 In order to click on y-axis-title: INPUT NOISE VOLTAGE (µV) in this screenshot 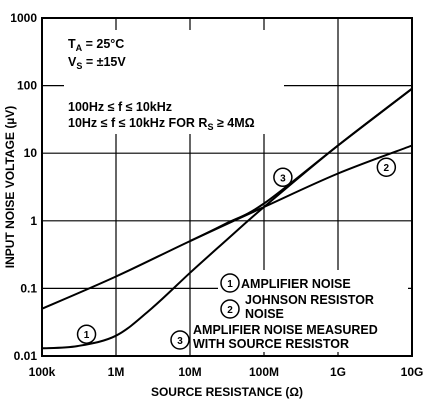, I will do `click(10, 187)`.